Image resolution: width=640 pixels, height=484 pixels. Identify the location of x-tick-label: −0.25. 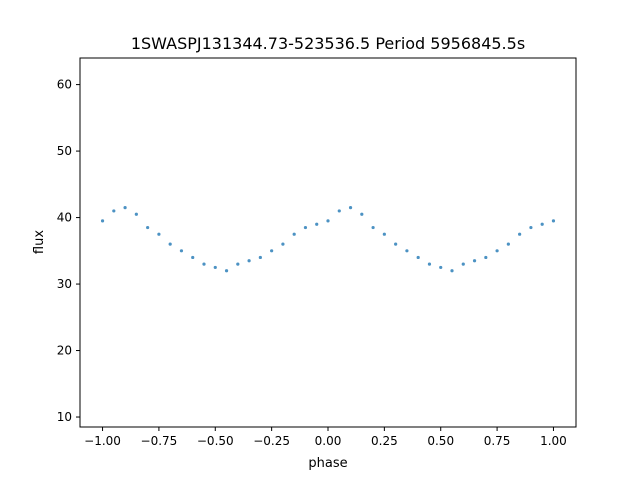
(271, 441).